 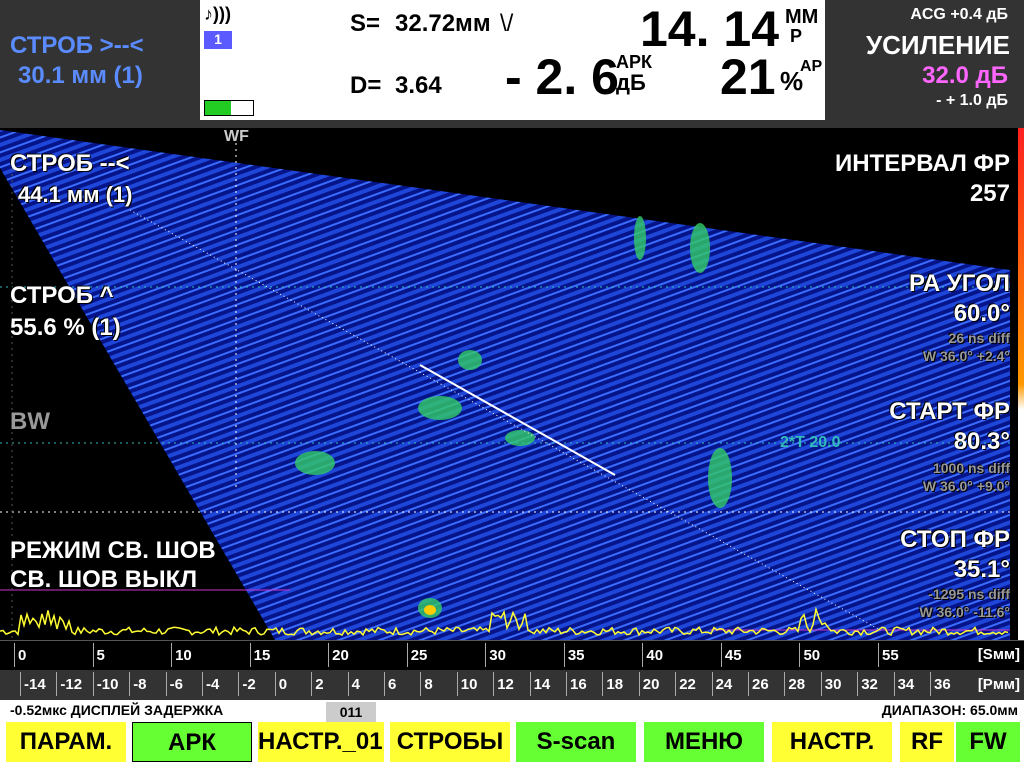 What do you see at coordinates (576, 742) in the screenshot?
I see `button: S-scan` at bounding box center [576, 742].